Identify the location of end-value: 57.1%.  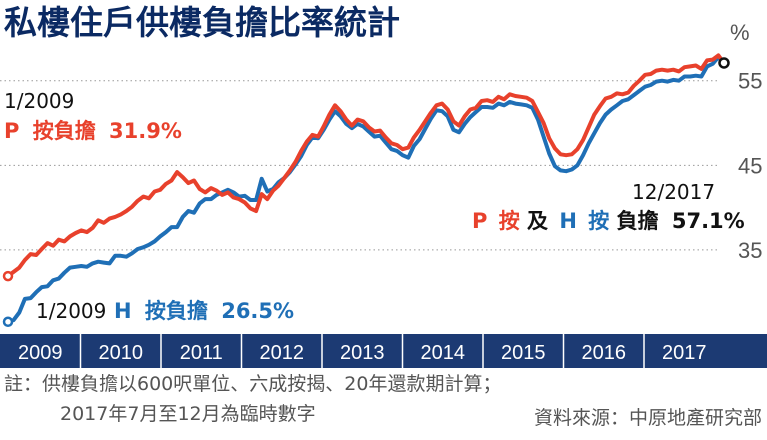
(708, 221).